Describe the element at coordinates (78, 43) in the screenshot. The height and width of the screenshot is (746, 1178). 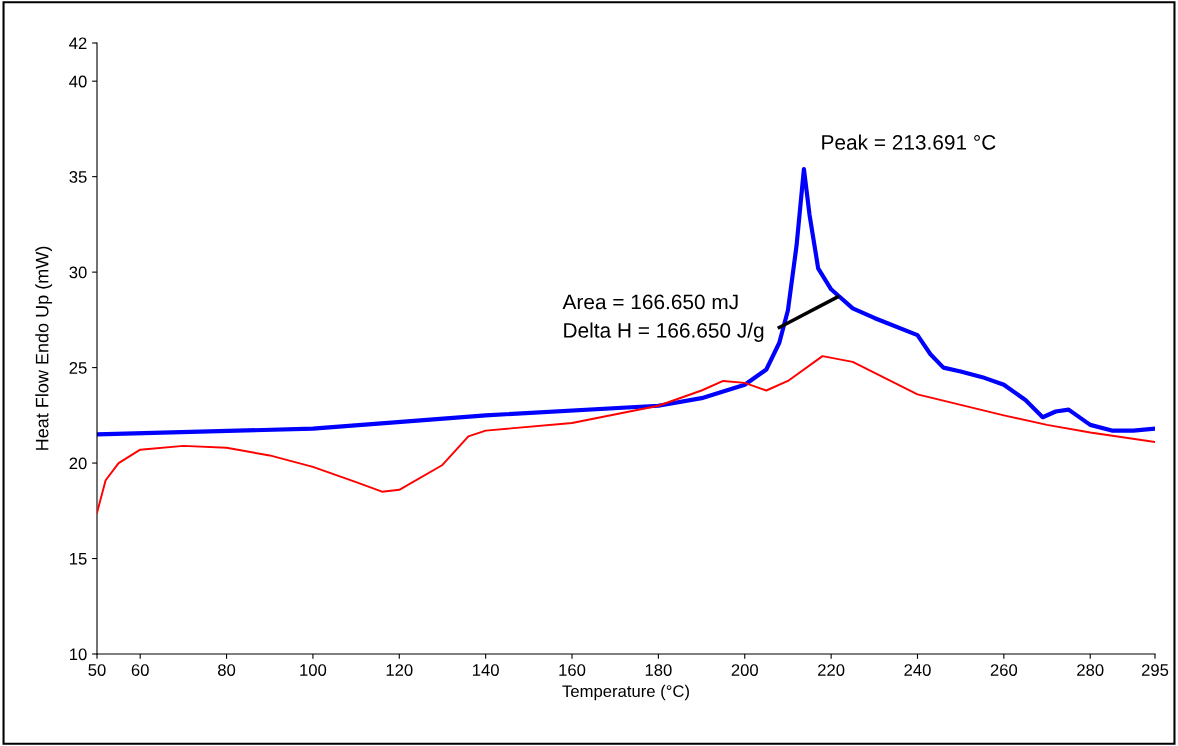
I see `y-tick-label: 42` at that location.